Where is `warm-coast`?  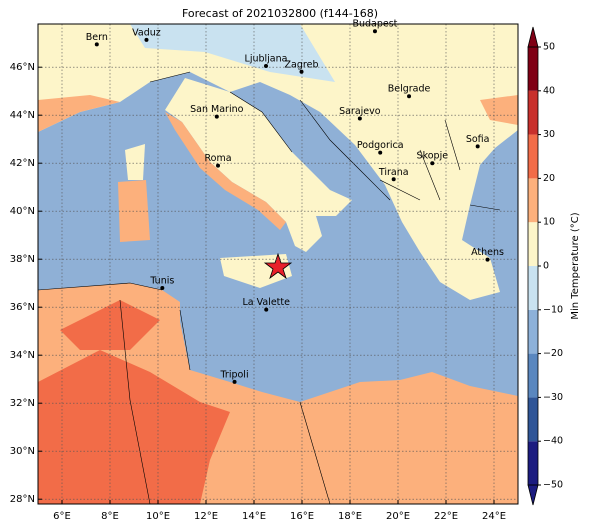
warm-coast is located at coordinates (79, 113).